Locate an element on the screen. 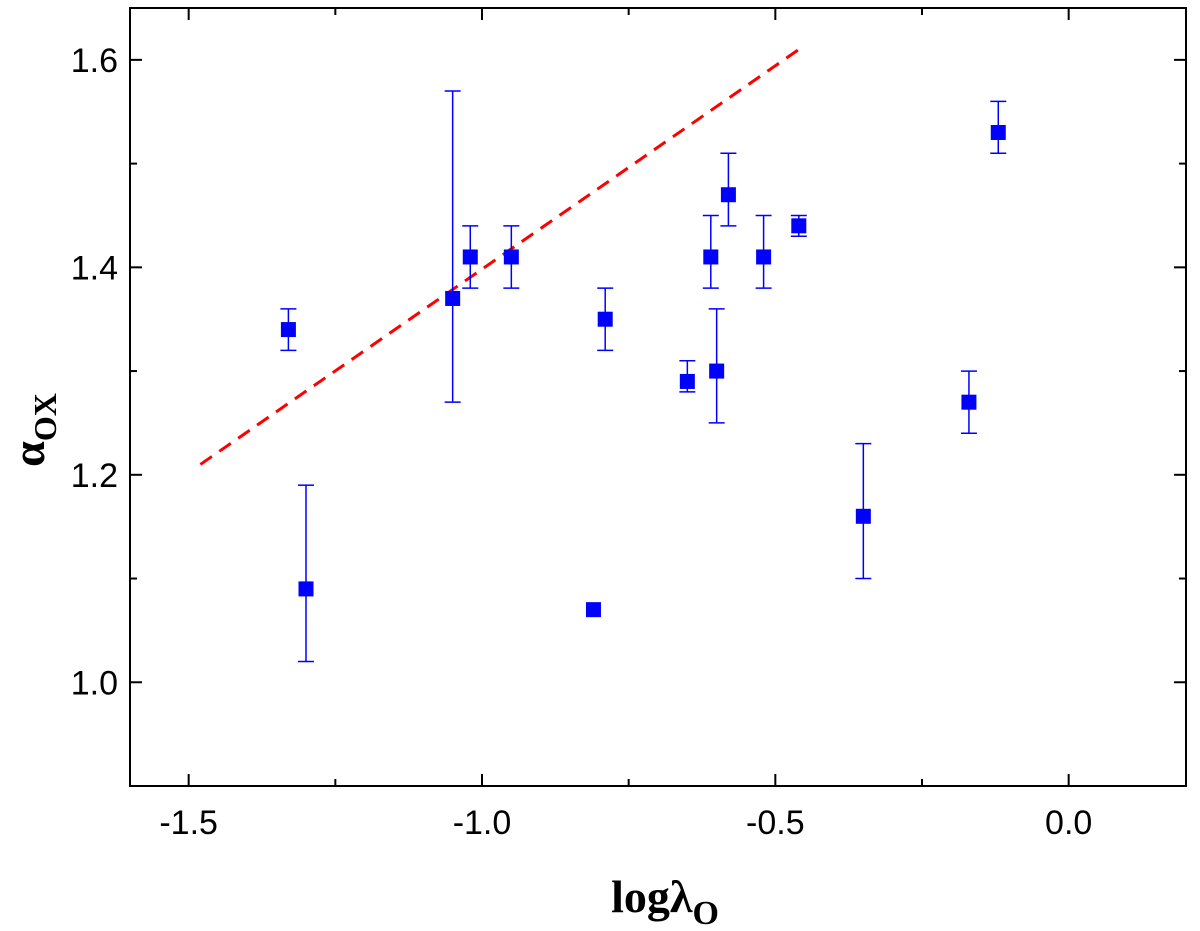 Image resolution: width=1200 pixels, height=931 pixels. x-tick-label: -1.0 is located at coordinates (482, 823).